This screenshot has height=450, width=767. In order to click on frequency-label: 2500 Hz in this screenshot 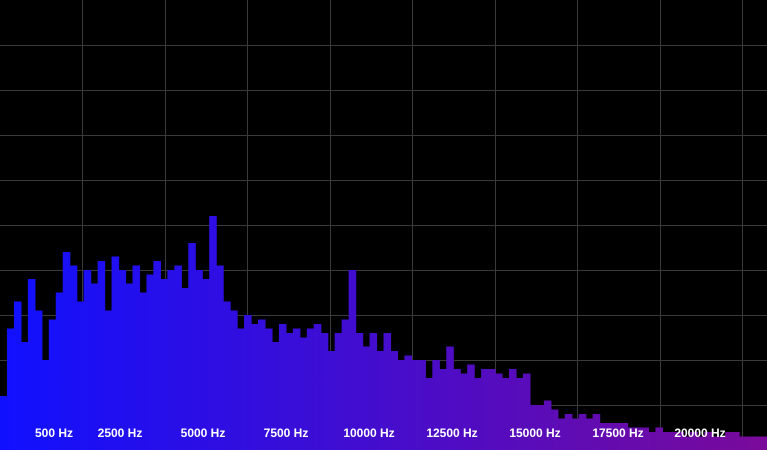, I will do `click(120, 433)`.